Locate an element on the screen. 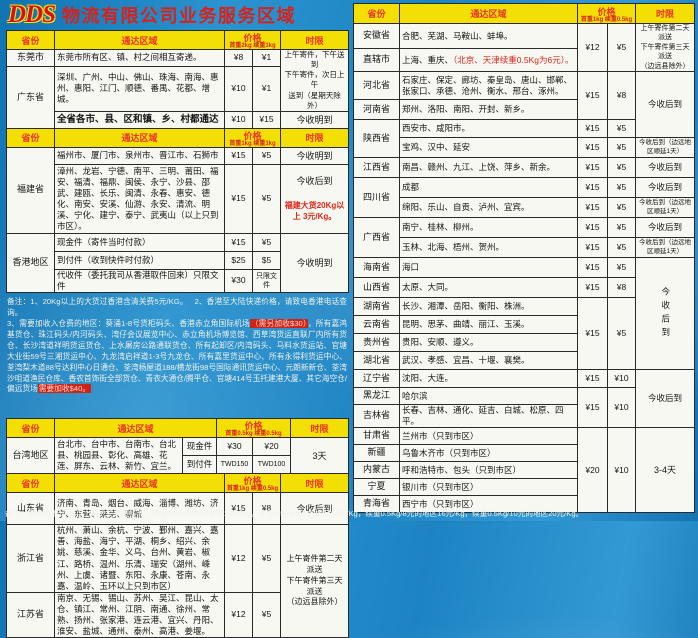 This screenshot has width=698, height=638. province-cell: 四川省 is located at coordinates (376, 198).